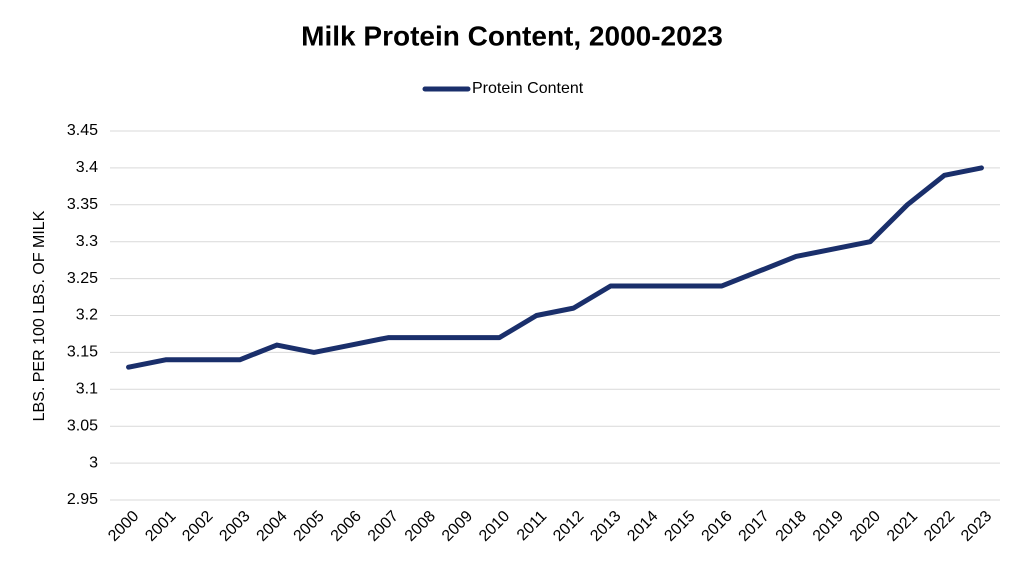 This screenshot has height=573, width=1024. What do you see at coordinates (93, 462) in the screenshot?
I see `y-tick-label: 3` at bounding box center [93, 462].